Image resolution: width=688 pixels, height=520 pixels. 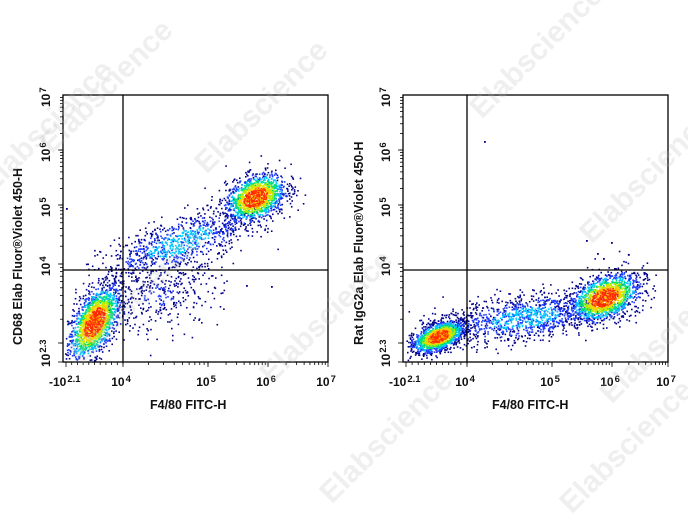 I want to click on x-tick-label: 105, so click(x=550, y=382).